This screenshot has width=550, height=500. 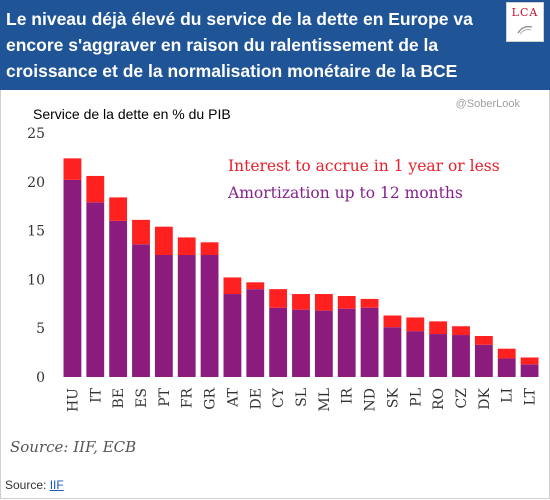 I want to click on bar-amortization-pl, so click(x=415, y=354).